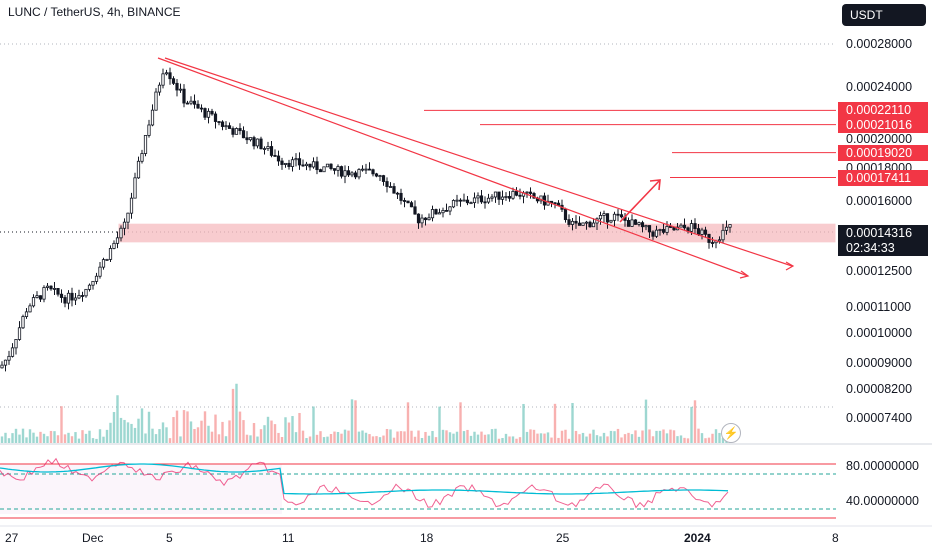 The height and width of the screenshot is (550, 932). I want to click on price-level-tag: 0.00022110, so click(883, 110).